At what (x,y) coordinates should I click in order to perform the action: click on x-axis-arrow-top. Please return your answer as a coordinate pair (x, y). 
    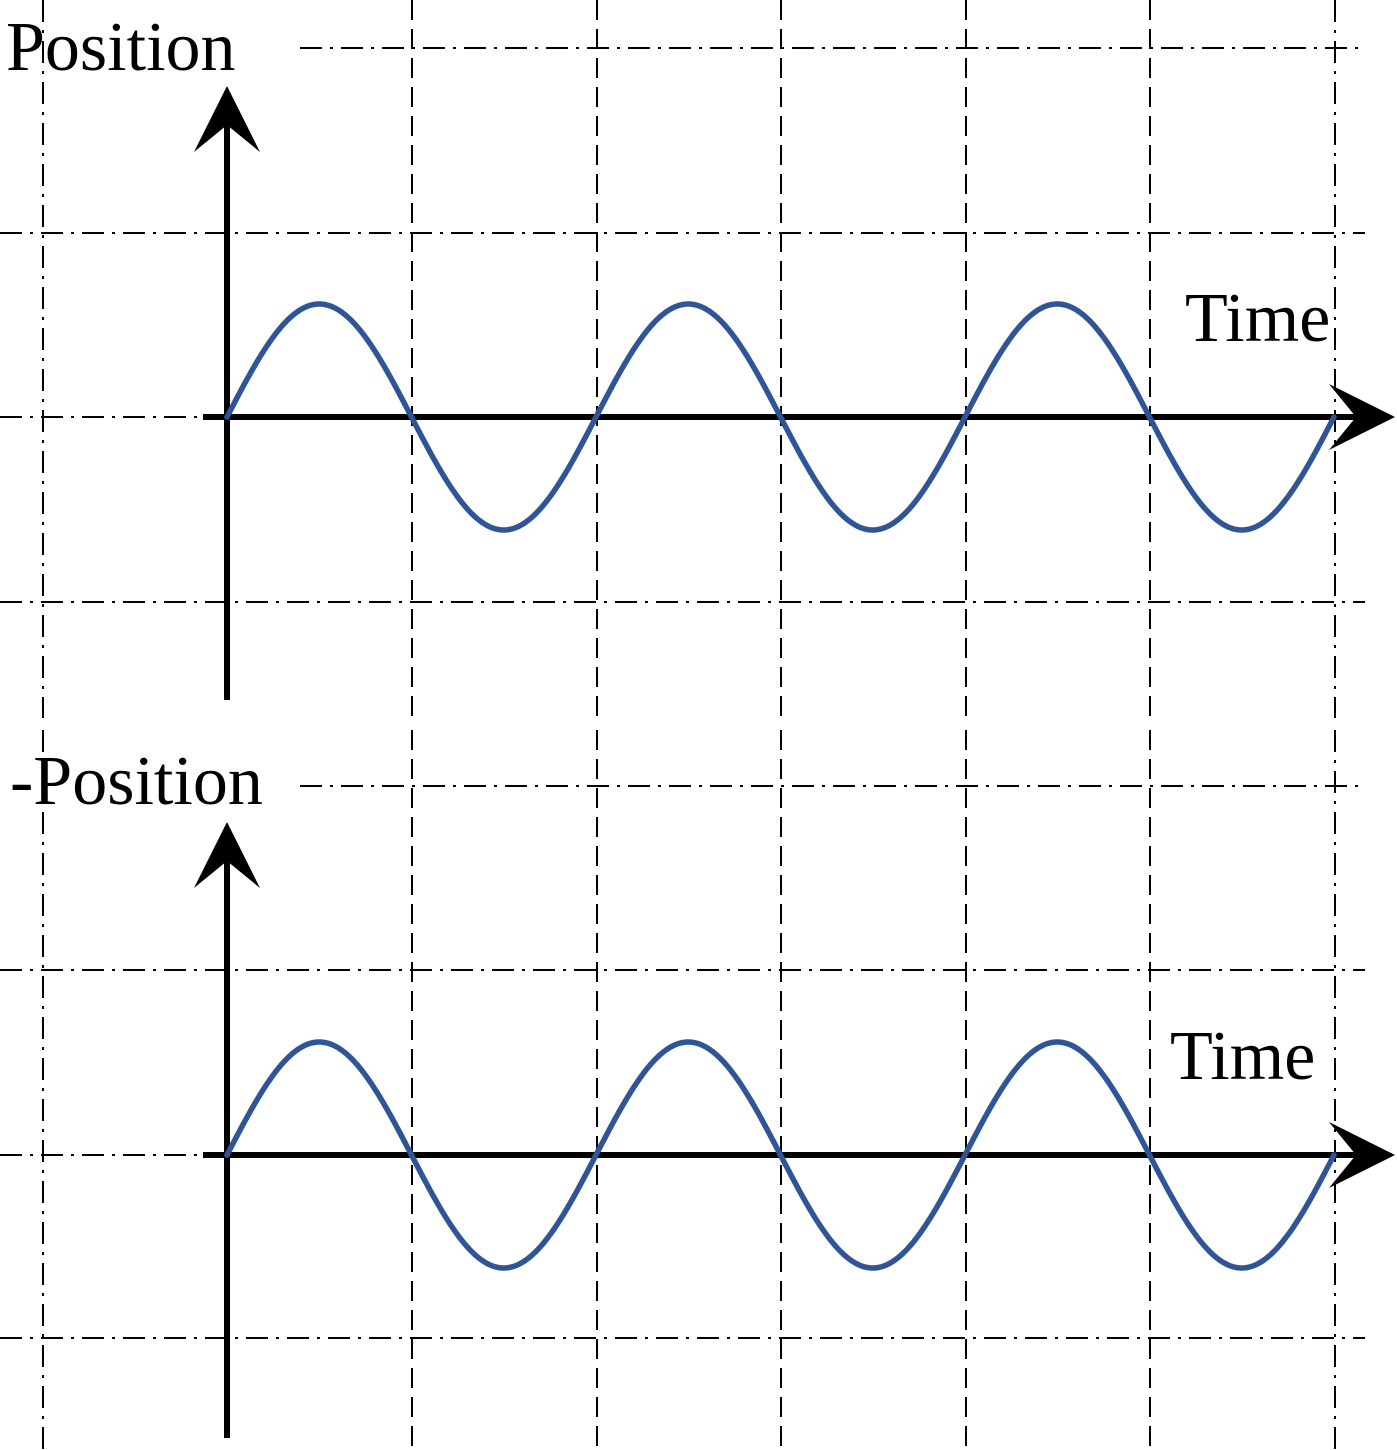
    Looking at the image, I should click on (1362, 417).